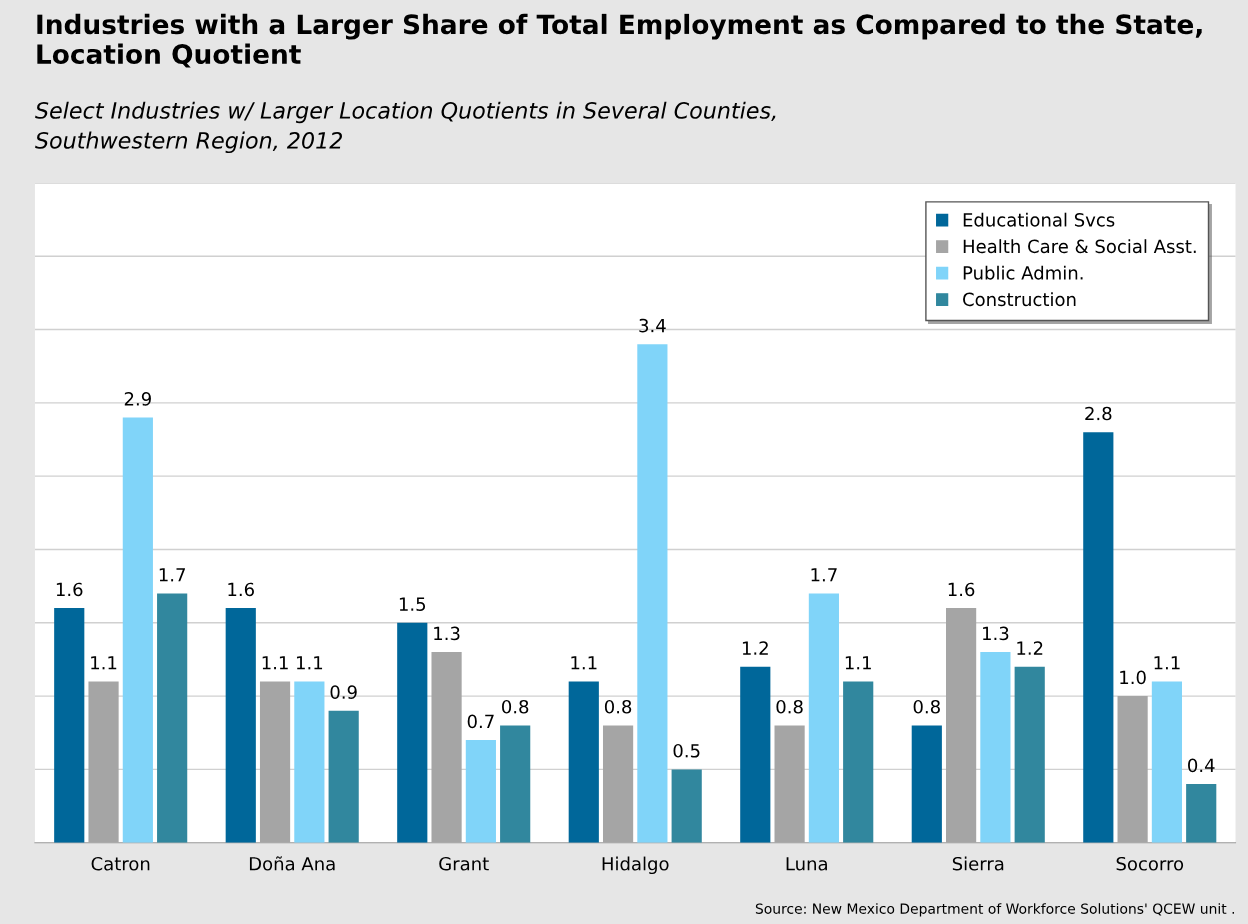 This screenshot has height=924, width=1248. What do you see at coordinates (1150, 863) in the screenshot?
I see `x-tick-label: Socorro` at bounding box center [1150, 863].